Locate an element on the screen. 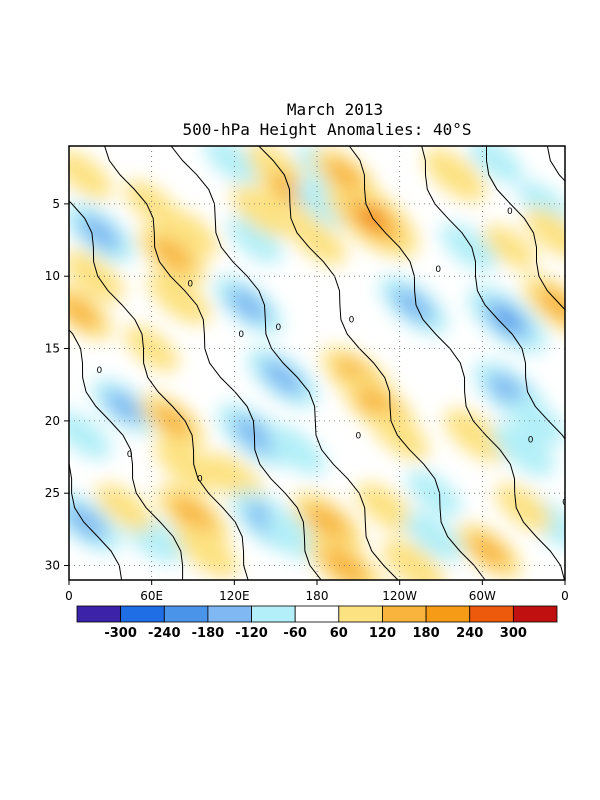  y-axis: 5 10 15 20 25 30 is located at coordinates (57, 385).